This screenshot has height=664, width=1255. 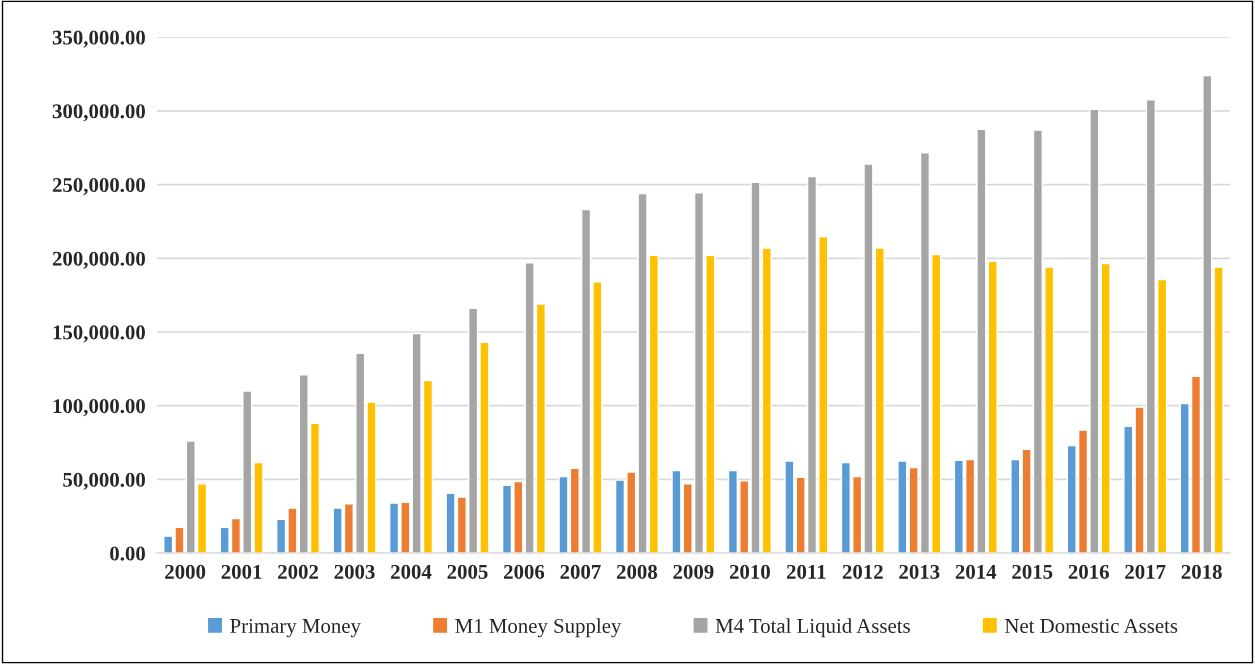 What do you see at coordinates (1145, 571) in the screenshot?
I see `x-tick-label: 2017` at bounding box center [1145, 571].